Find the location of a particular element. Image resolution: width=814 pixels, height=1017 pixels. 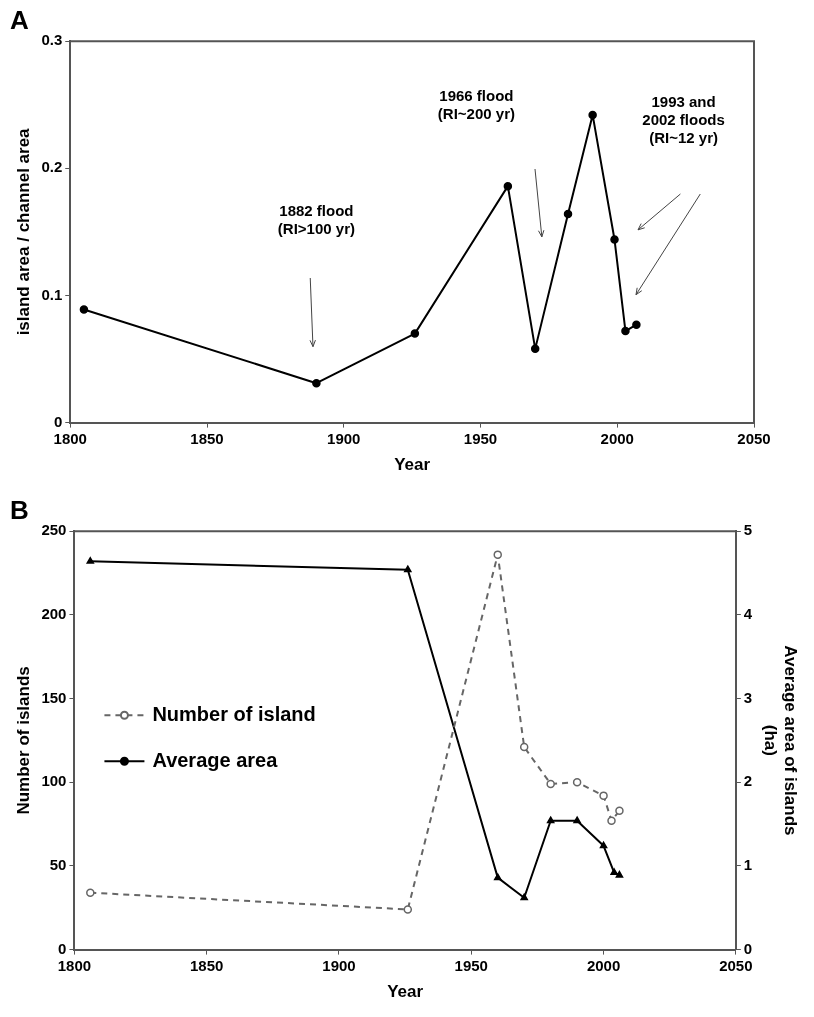

y-tick-label: 100 is located at coordinates (54, 781).